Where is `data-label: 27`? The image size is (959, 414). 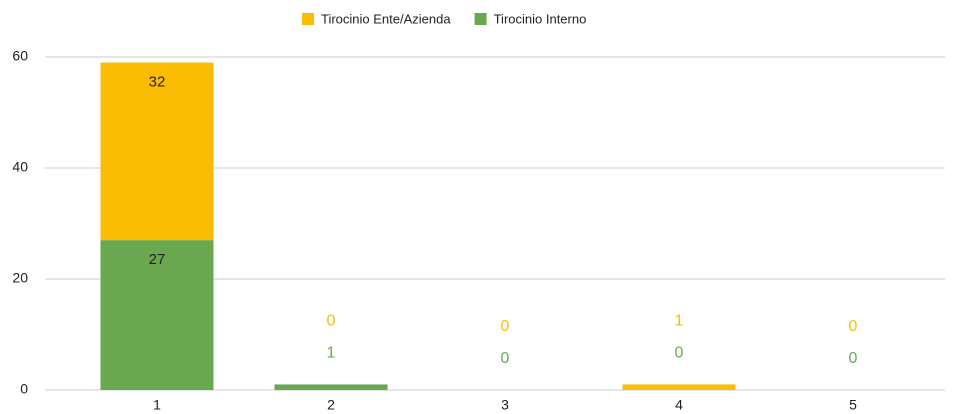
data-label: 27 is located at coordinates (157, 259).